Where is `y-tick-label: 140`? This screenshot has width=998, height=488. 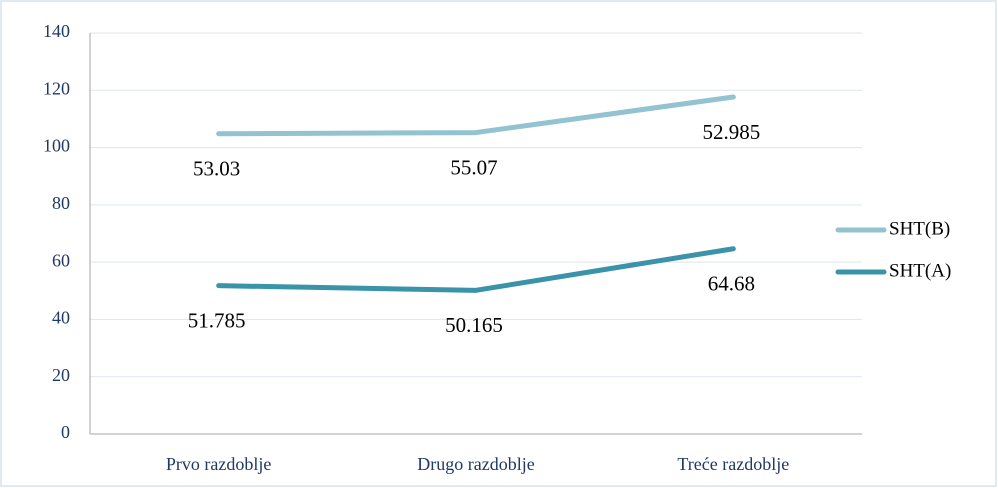
y-tick-label: 140 is located at coordinates (56, 31).